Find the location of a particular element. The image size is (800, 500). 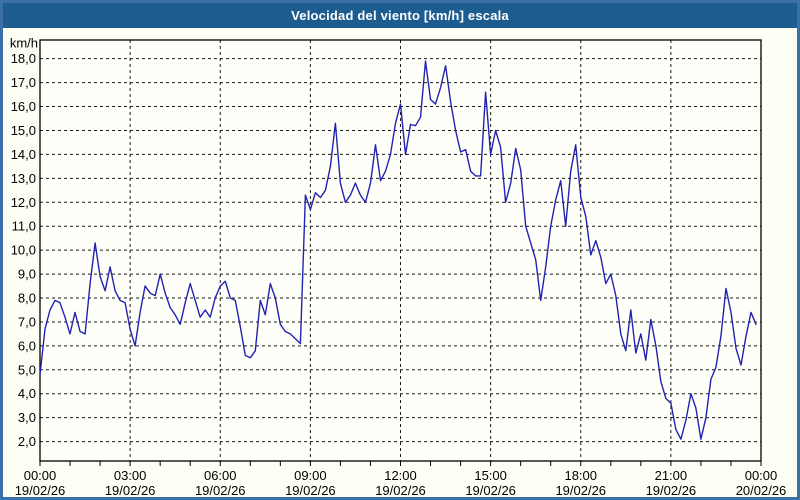

y-tick-label: 18,0 is located at coordinates (23, 58).